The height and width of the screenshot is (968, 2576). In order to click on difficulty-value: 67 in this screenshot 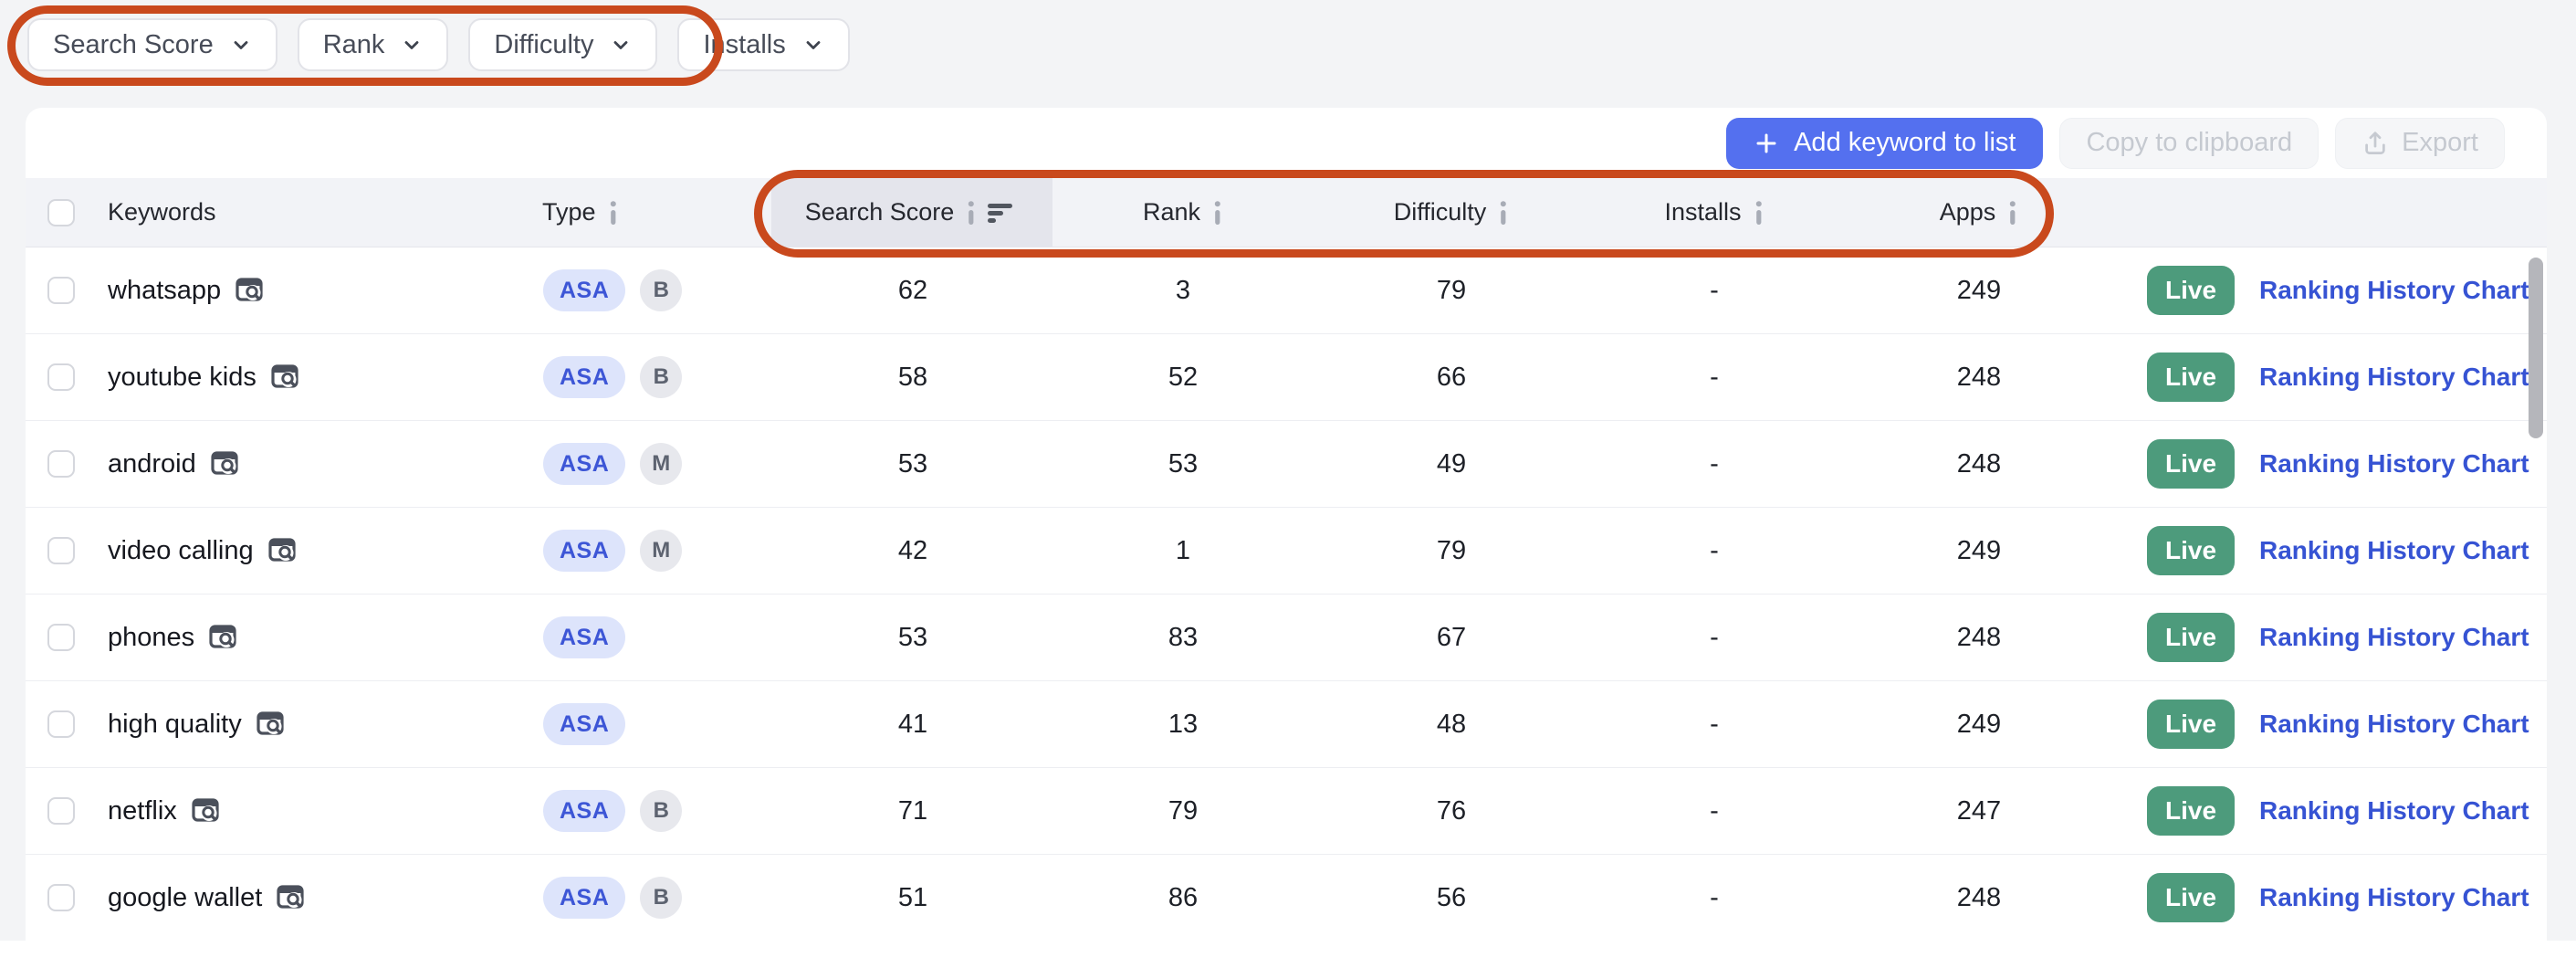, I will do `click(1451, 637)`.